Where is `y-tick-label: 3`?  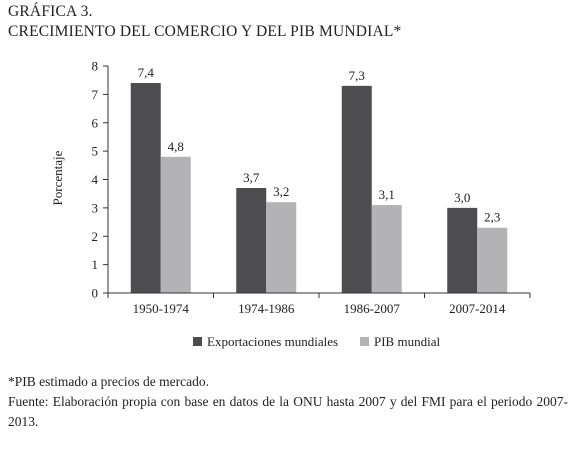
y-tick-label: 3 is located at coordinates (95, 207).